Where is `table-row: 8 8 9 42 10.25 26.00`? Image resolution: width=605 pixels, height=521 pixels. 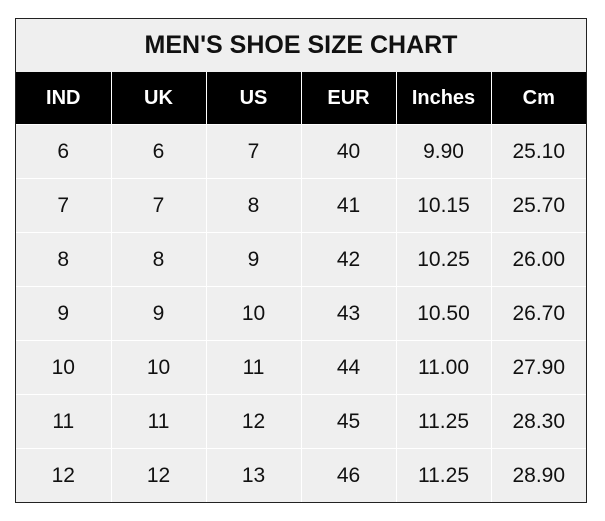 table-row: 8 8 9 42 10.25 26.00 is located at coordinates (301, 259).